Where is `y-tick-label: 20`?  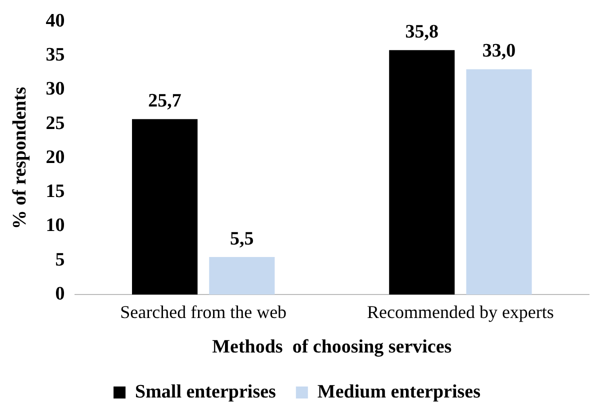 y-tick-label: 20 is located at coordinates (55, 157).